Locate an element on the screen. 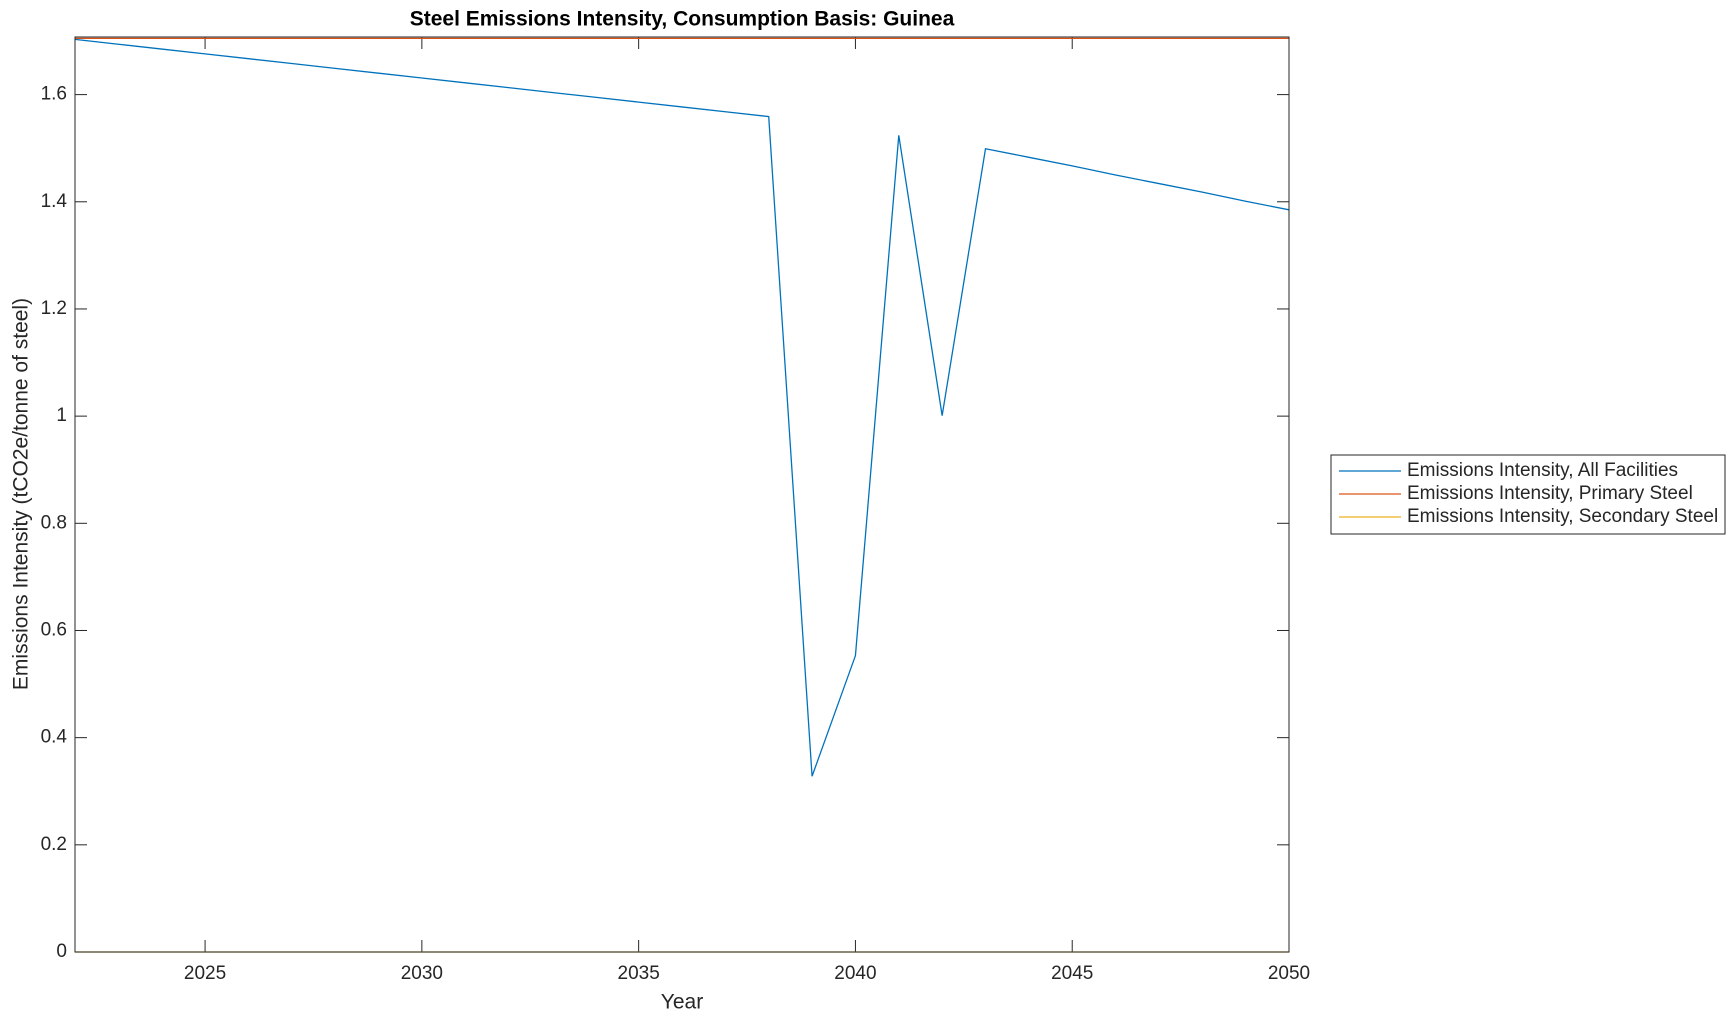  legend-label: Emissions Intensity, All Facilities is located at coordinates (1542, 470).